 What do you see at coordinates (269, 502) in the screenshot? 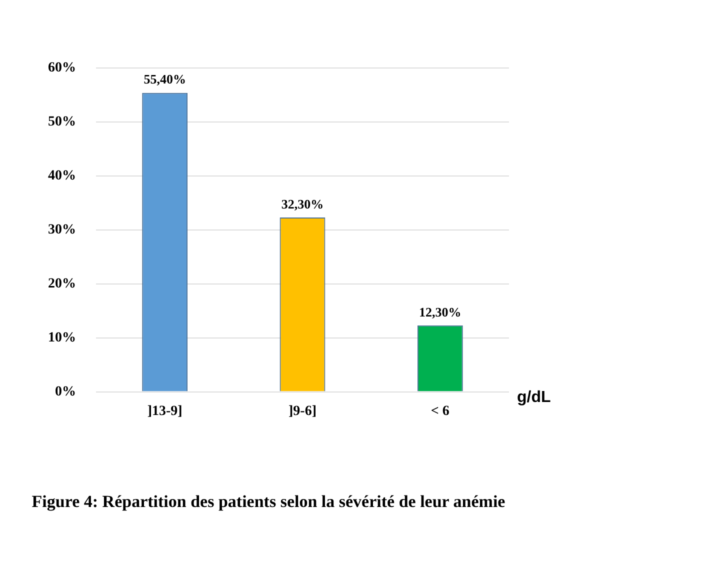
I see `text: Figure 4: Répartition des patients selon la sévérité de leur anémie` at bounding box center [269, 502].